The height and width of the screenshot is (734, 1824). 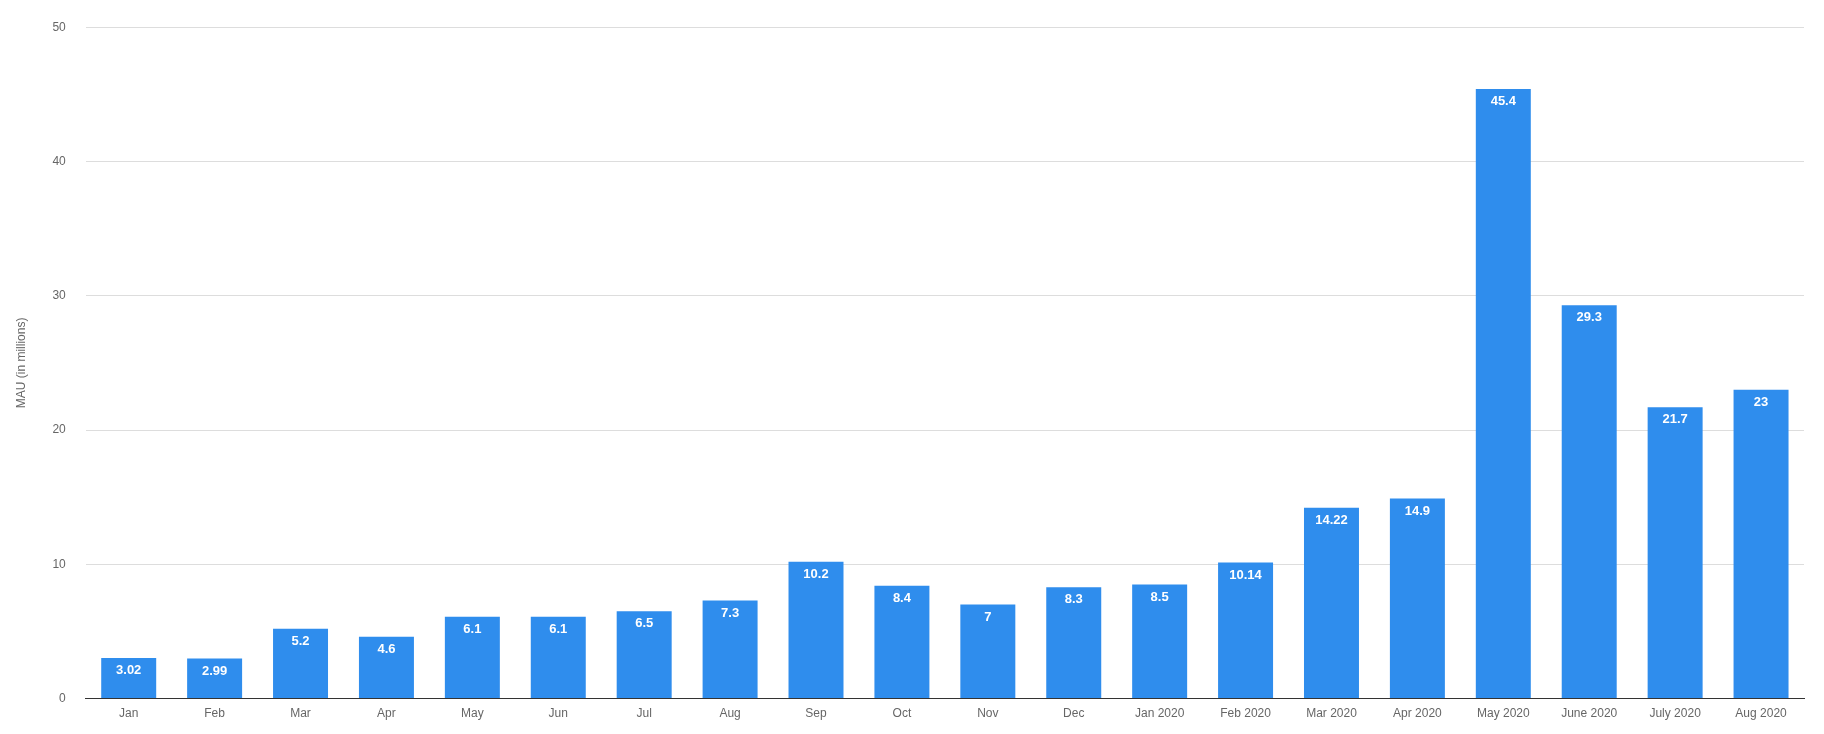 I want to click on x-tick-label: Feb, so click(x=215, y=713).